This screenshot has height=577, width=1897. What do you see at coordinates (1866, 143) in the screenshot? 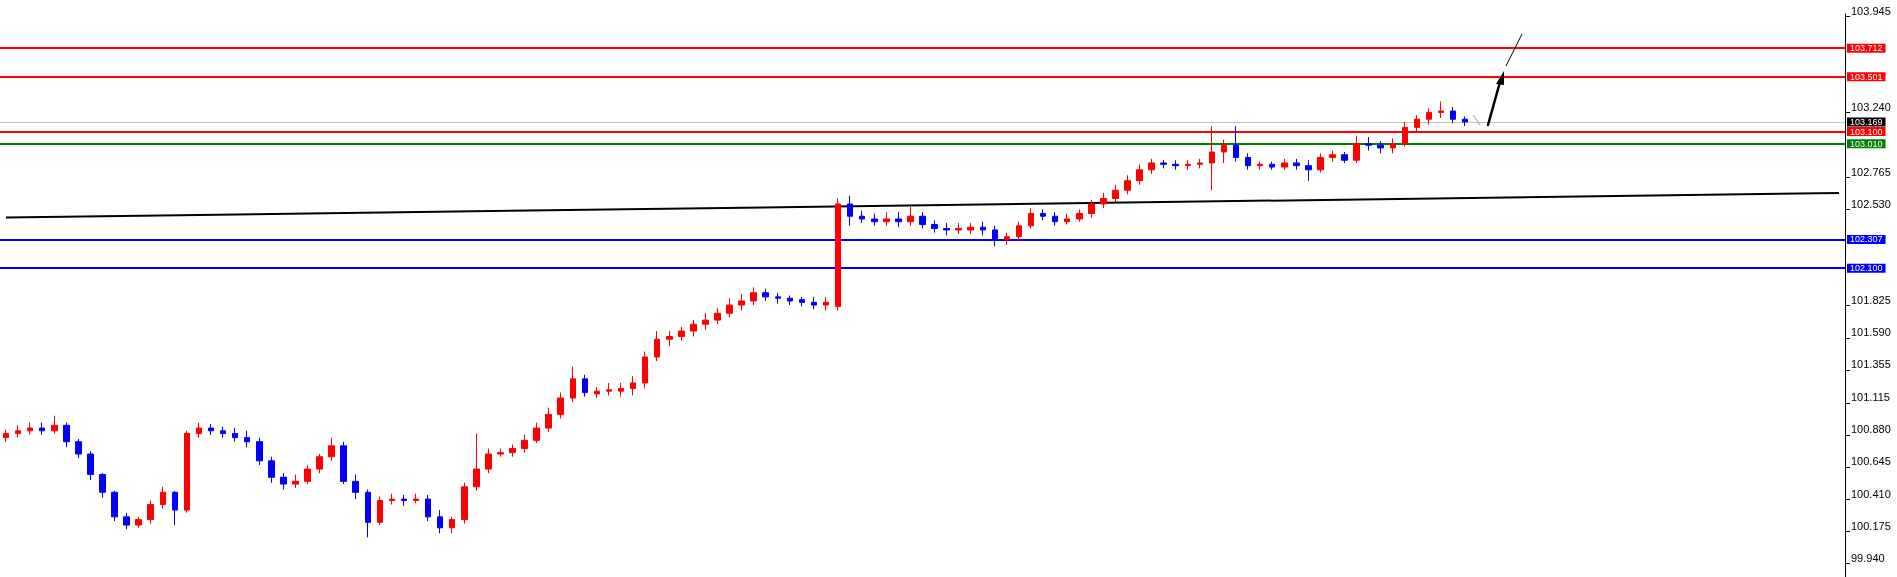
I see `ref-line-label: 103.010` at bounding box center [1866, 143].